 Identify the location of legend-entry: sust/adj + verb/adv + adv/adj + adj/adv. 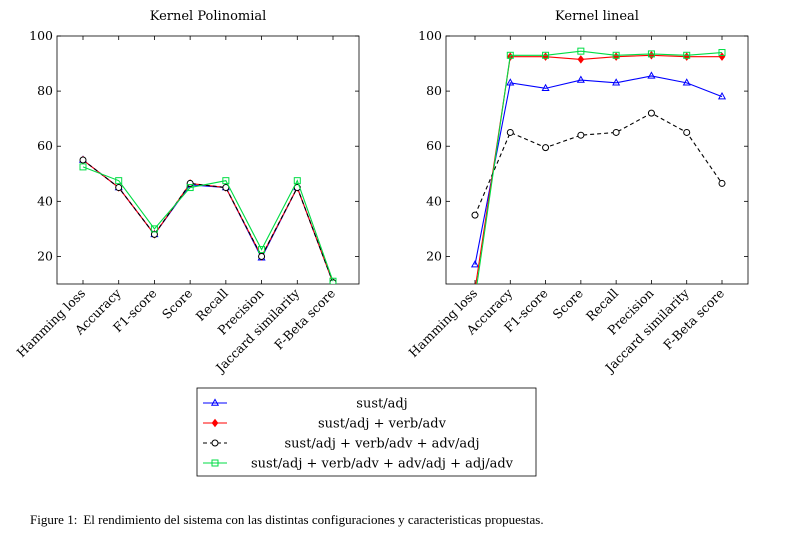
(358, 464).